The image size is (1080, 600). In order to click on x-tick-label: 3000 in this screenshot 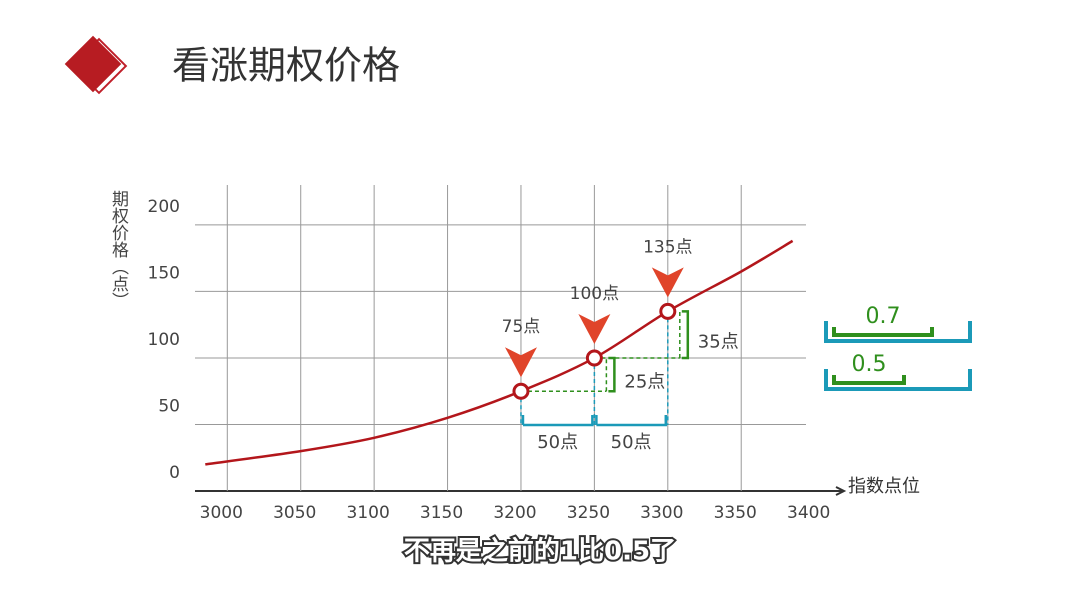, I will do `click(221, 513)`.